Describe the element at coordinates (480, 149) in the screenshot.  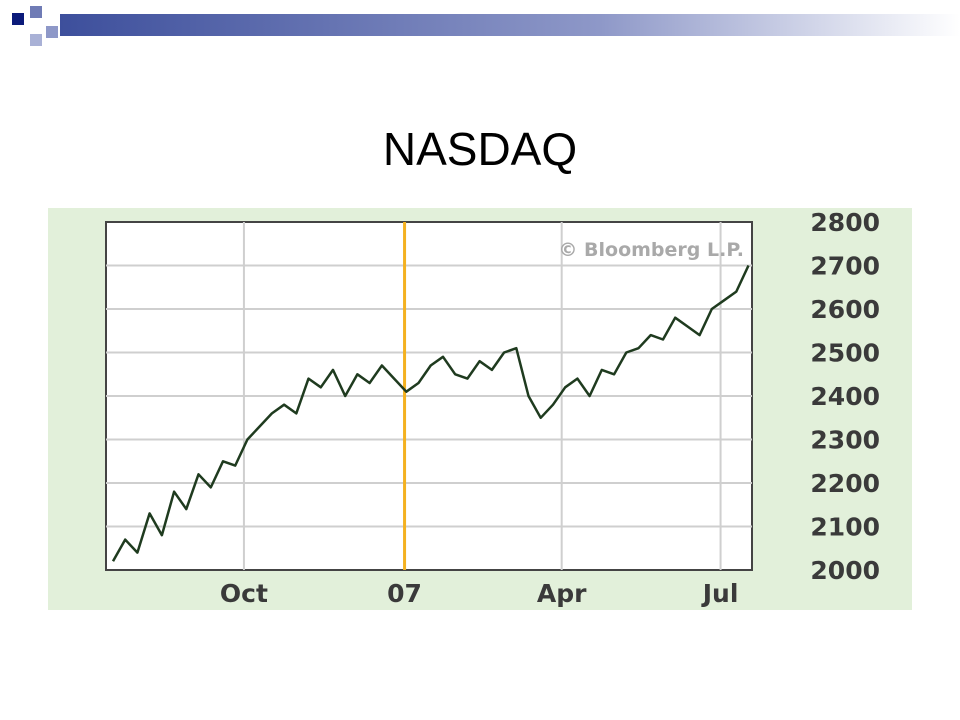
I see `slide-title: NASDAQ` at that location.